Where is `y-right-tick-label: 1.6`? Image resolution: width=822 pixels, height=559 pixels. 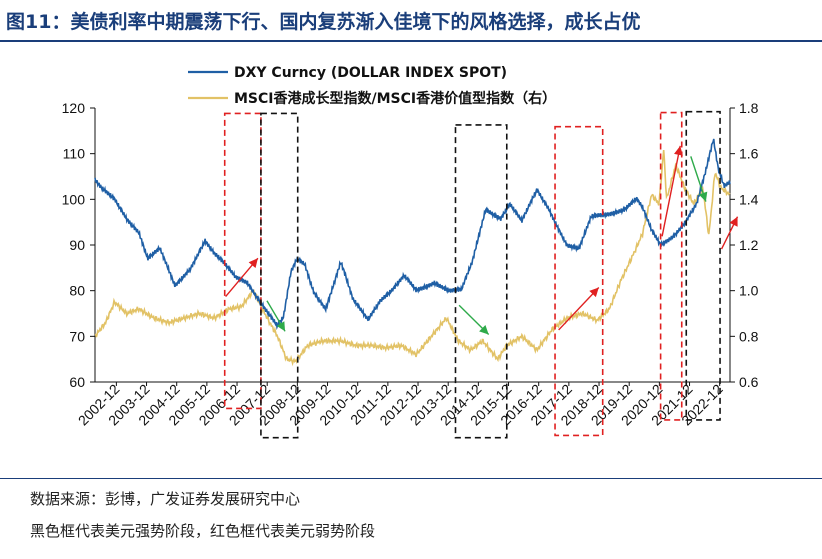
y-right-tick-label: 1.6 is located at coordinates (749, 154).